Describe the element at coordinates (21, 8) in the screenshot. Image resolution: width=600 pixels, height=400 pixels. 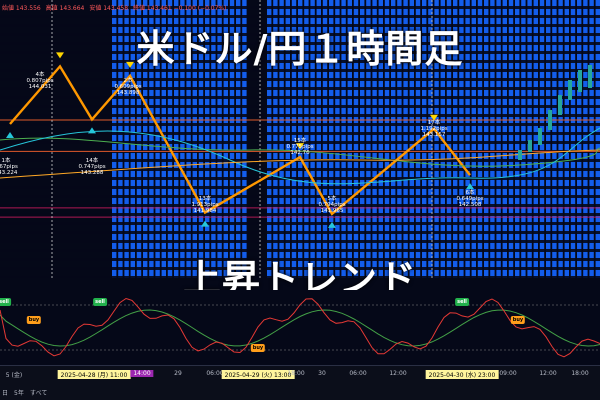
I see `ohlc-open: 始値 143.556` at that location.